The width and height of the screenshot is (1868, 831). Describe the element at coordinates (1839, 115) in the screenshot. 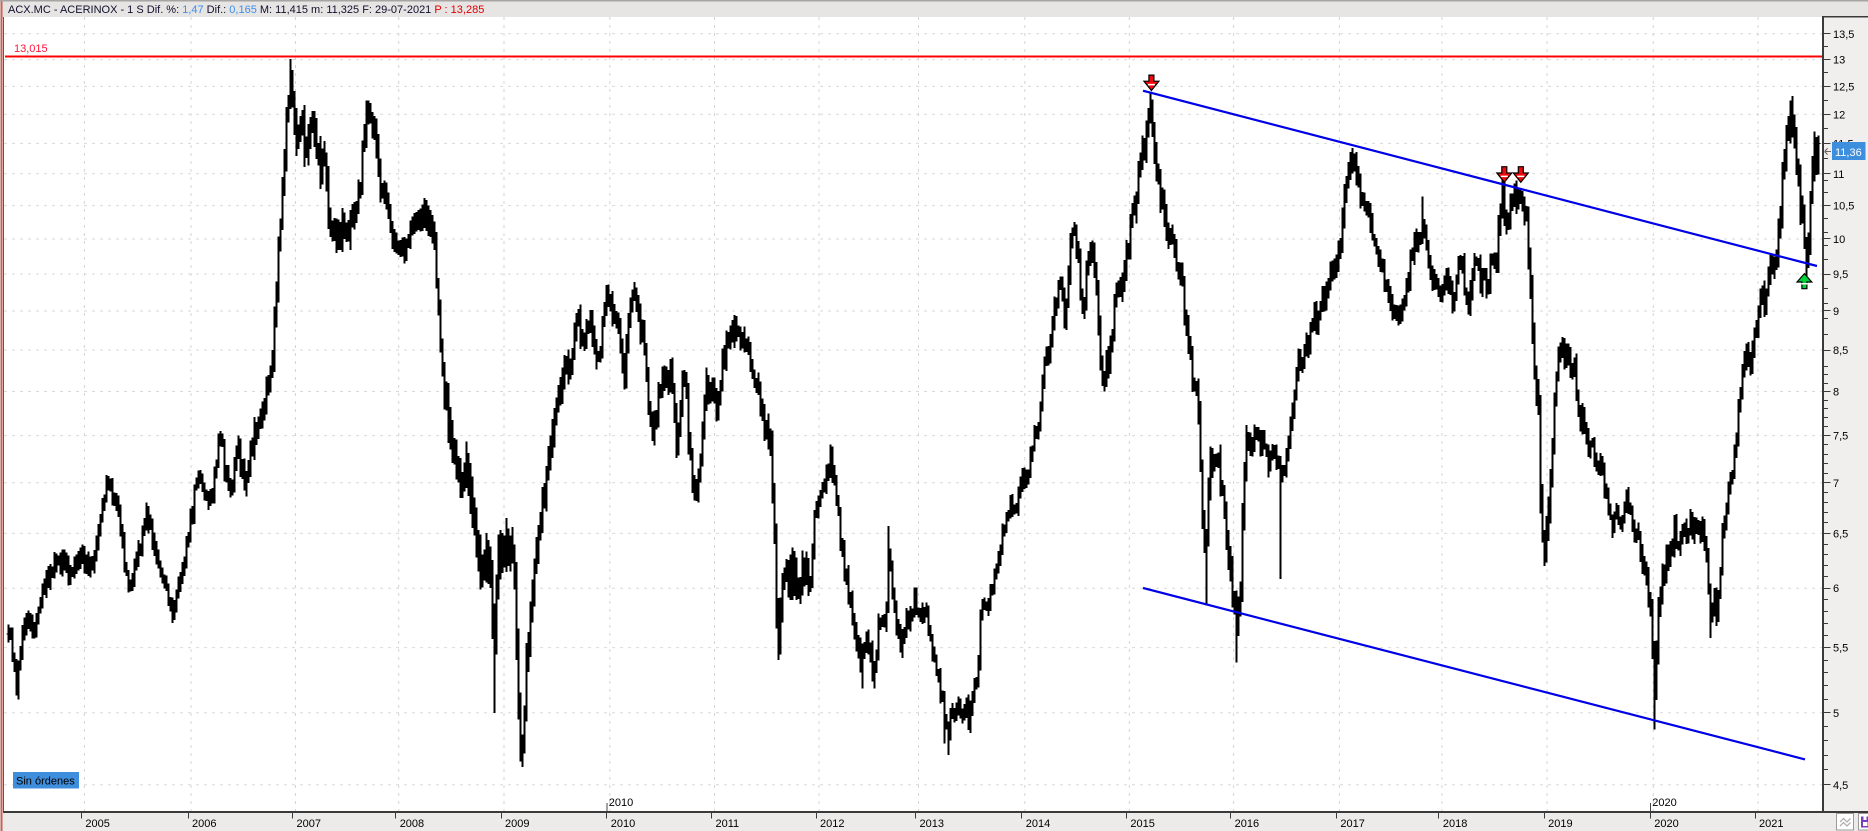

I see `svg-text: 12` at that location.